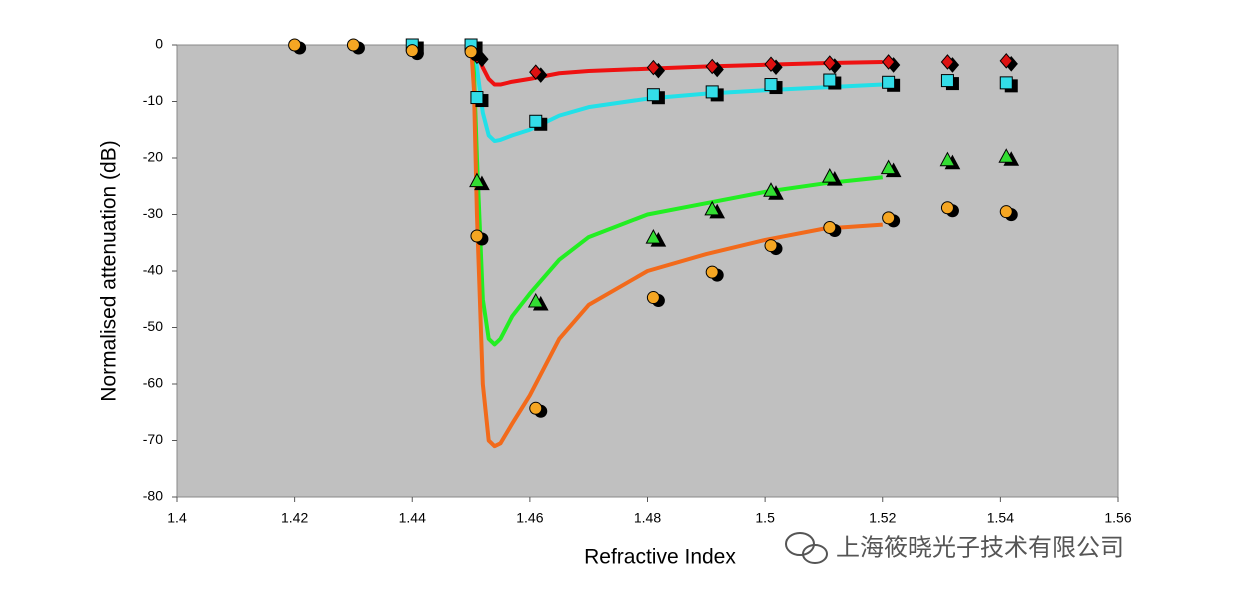 The width and height of the screenshot is (1238, 604). What do you see at coordinates (980, 547) in the screenshot?
I see `watermark: 上海筱晓光子技术有限公司` at bounding box center [980, 547].